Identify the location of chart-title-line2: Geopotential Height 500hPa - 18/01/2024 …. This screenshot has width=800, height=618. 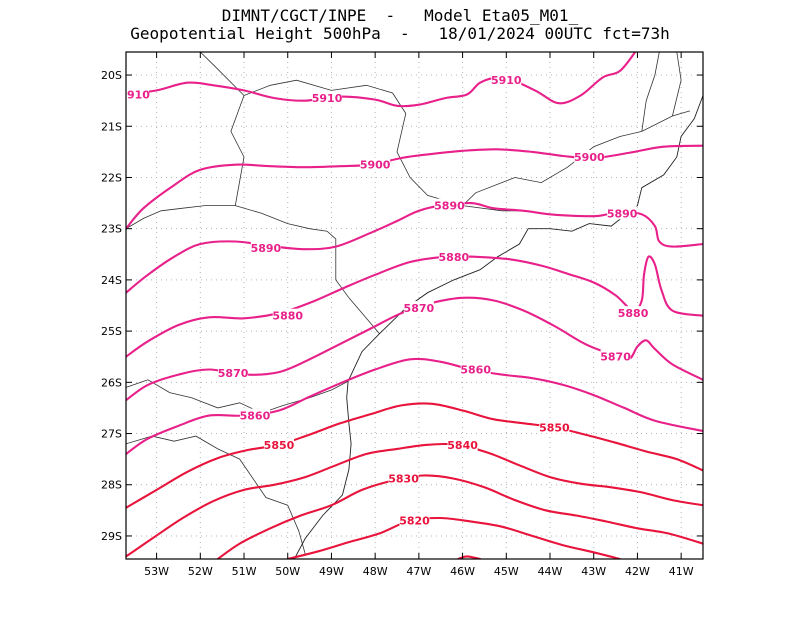
(400, 33).